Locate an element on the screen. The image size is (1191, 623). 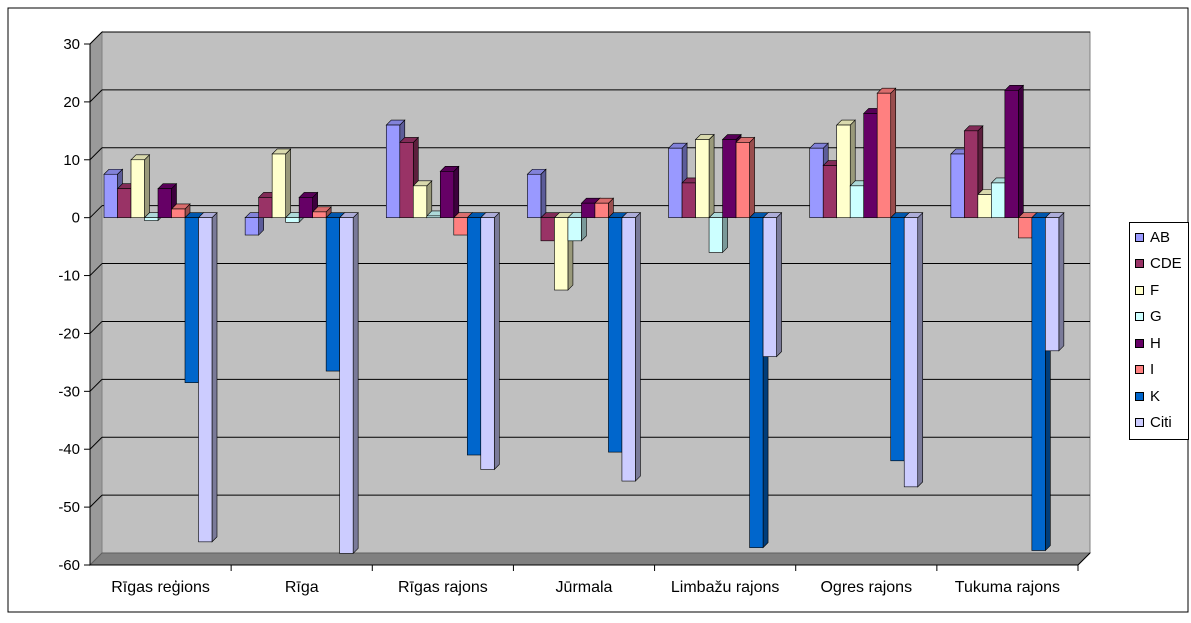
legend-item: K is located at coordinates (1147, 396).